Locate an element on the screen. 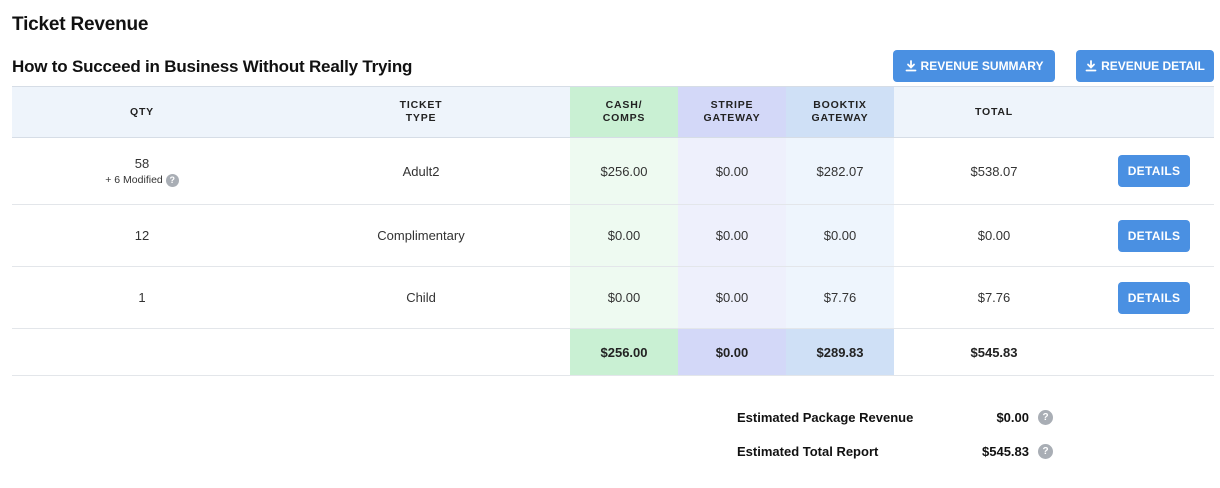 Image resolution: width=1220 pixels, height=488 pixels. ticket-type-cell: Adult2 is located at coordinates (421, 171).